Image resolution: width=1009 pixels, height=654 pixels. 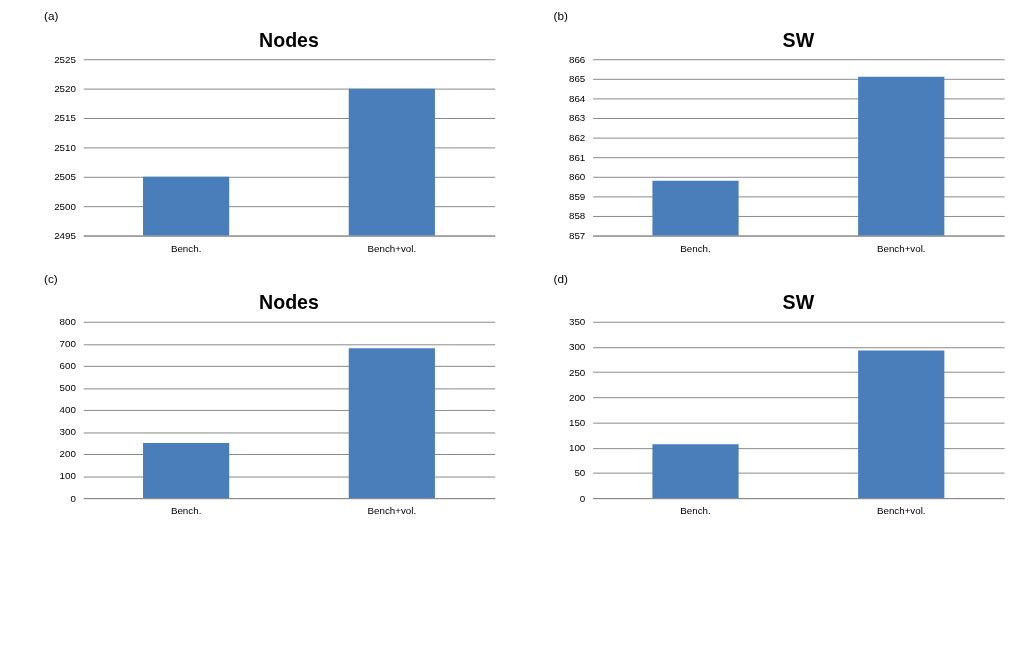 I want to click on y-tick-label: 600, so click(x=68, y=366).